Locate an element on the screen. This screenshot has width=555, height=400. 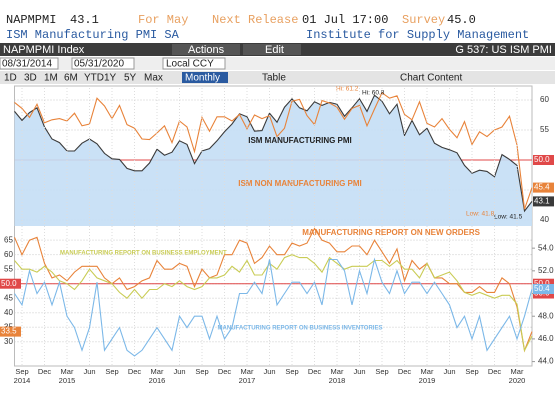
last-value-label: 33.5 is located at coordinates (9, 331).